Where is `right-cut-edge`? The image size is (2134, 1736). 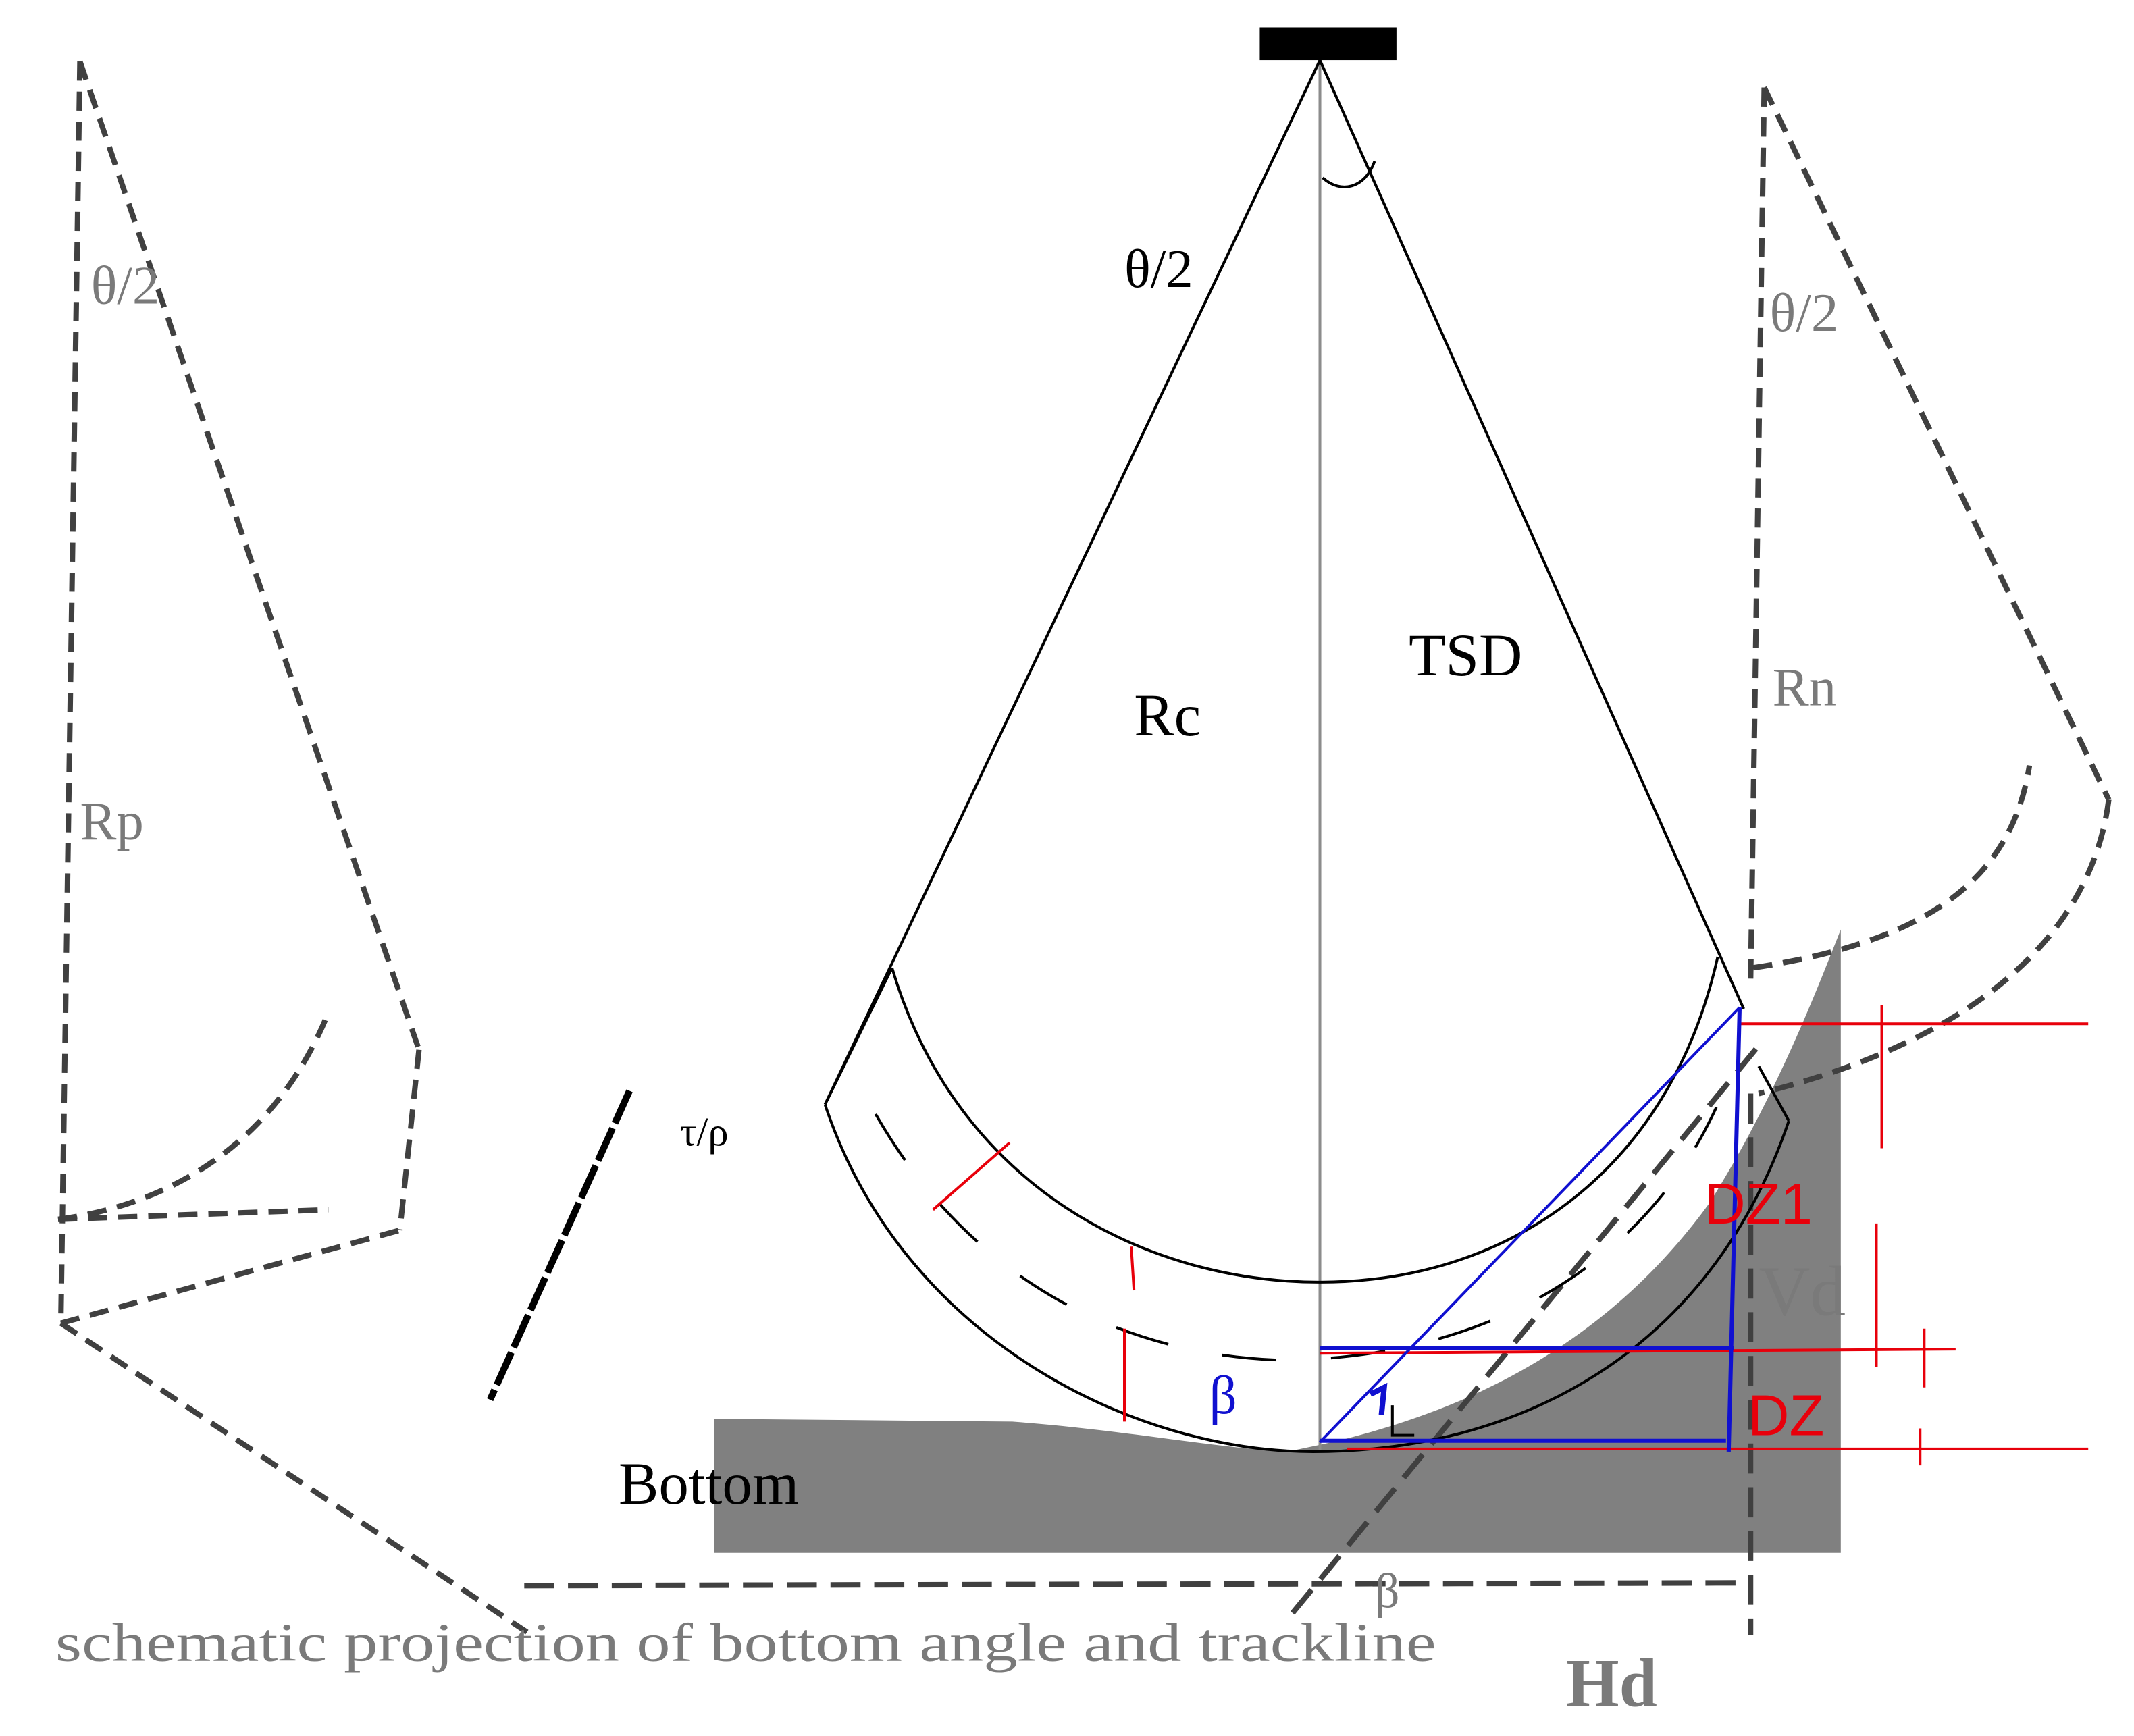
right-cut-edge is located at coordinates (1774, 1094).